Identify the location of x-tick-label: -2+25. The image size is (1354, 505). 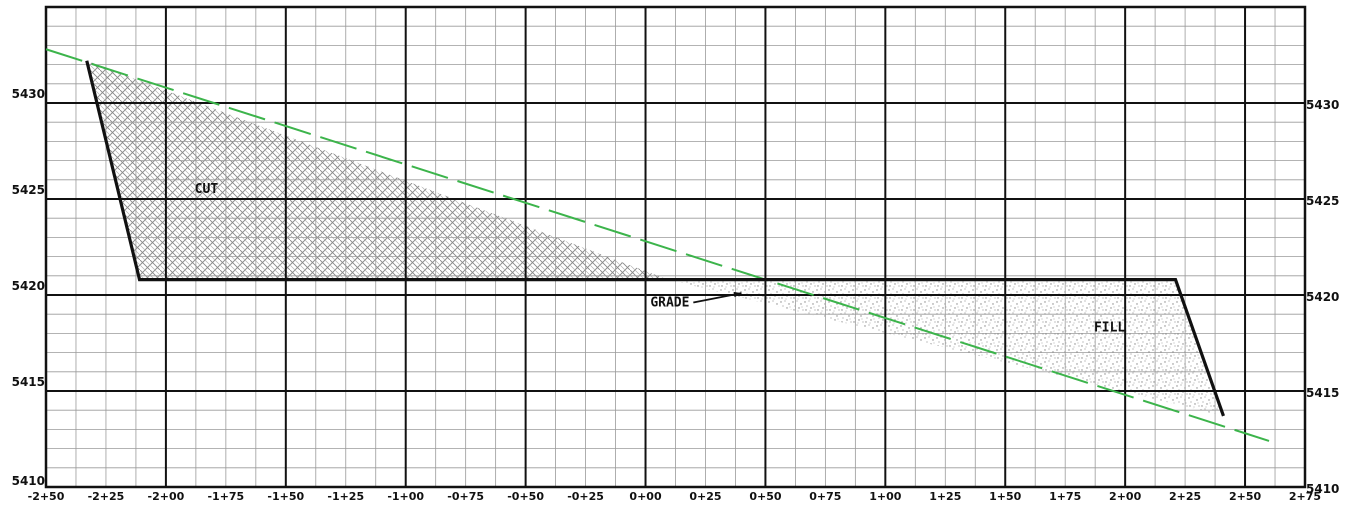
(106, 496).